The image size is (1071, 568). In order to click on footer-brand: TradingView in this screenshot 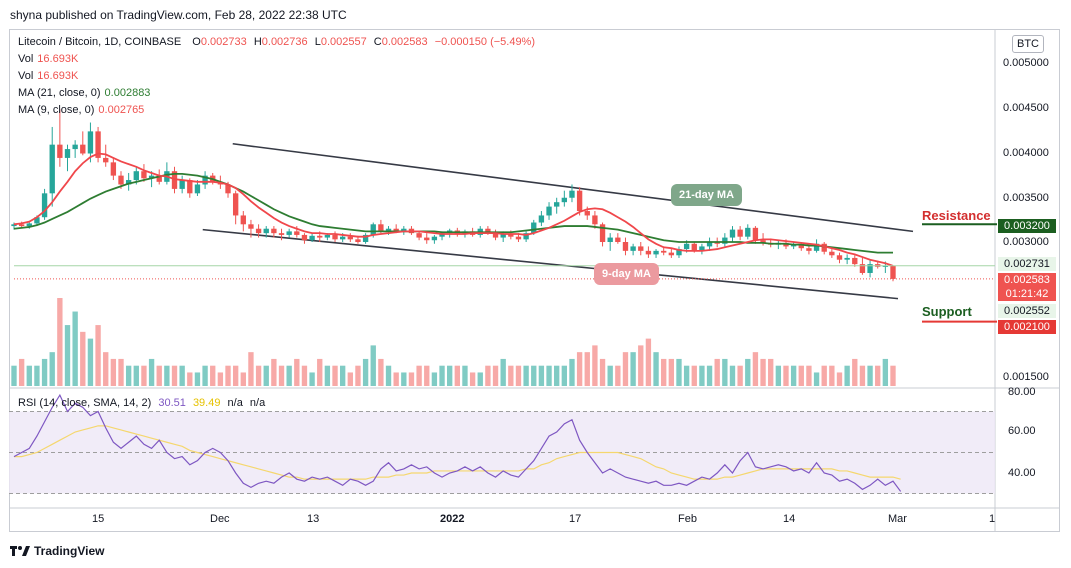, I will do `click(57, 551)`.